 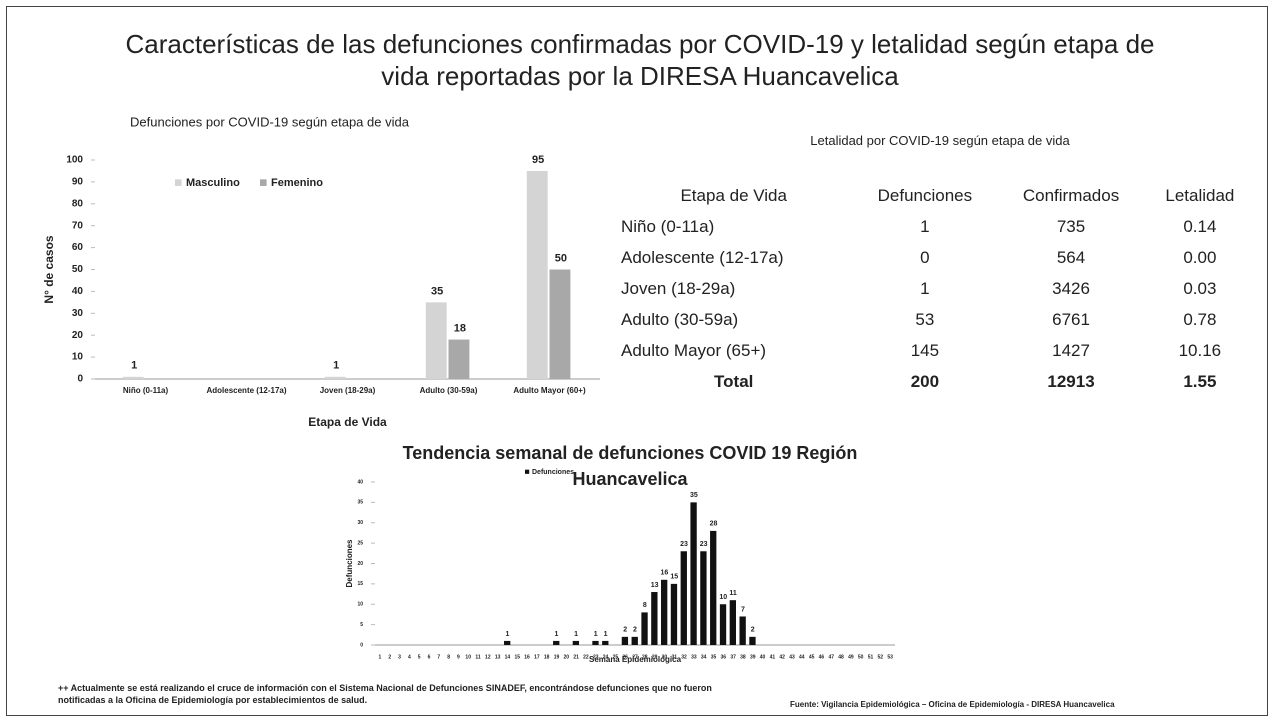 I want to click on x-tick-label: 26, so click(x=625, y=657).